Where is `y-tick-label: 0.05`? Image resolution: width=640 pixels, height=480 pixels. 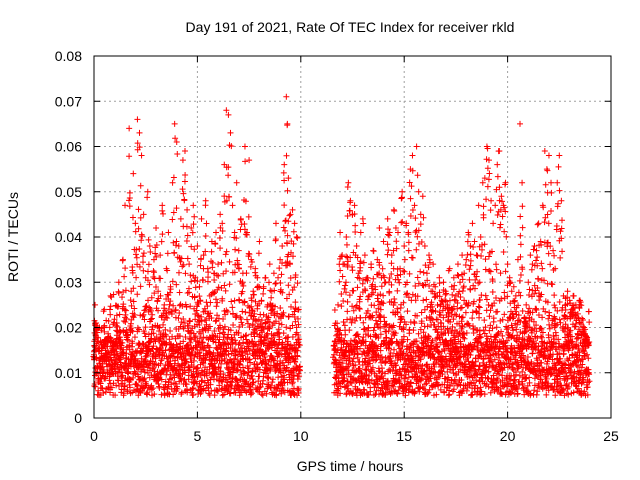
y-tick-label: 0.05 is located at coordinates (68, 192).